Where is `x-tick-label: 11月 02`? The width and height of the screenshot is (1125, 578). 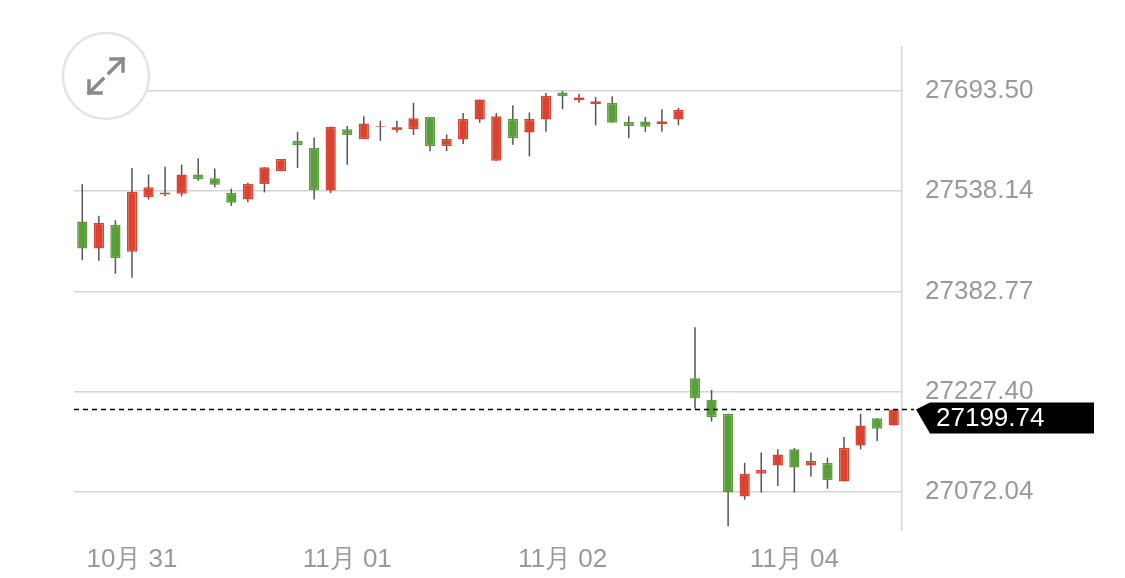
x-tick-label: 11月 02 is located at coordinates (562, 557).